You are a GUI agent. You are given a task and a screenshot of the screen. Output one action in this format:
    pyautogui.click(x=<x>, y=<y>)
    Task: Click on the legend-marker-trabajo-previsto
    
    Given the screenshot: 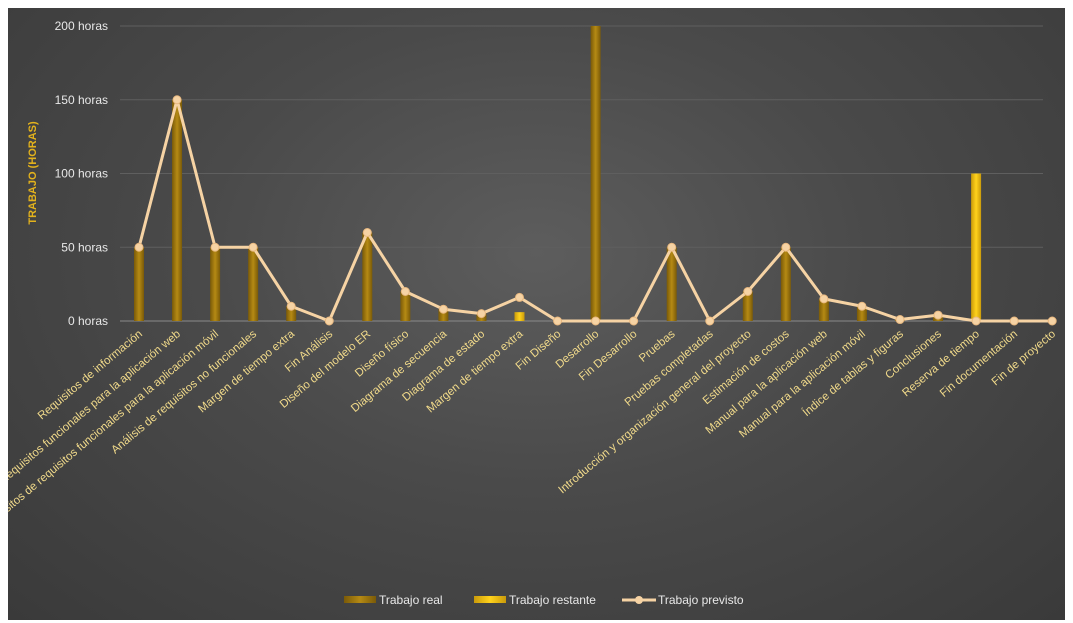 What is the action you would take?
    pyautogui.click(x=639, y=600)
    